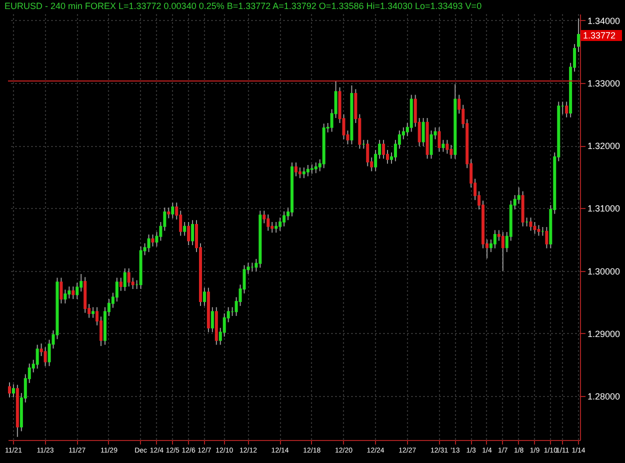  I want to click on y-tick-label: 1.31000, so click(604, 209).